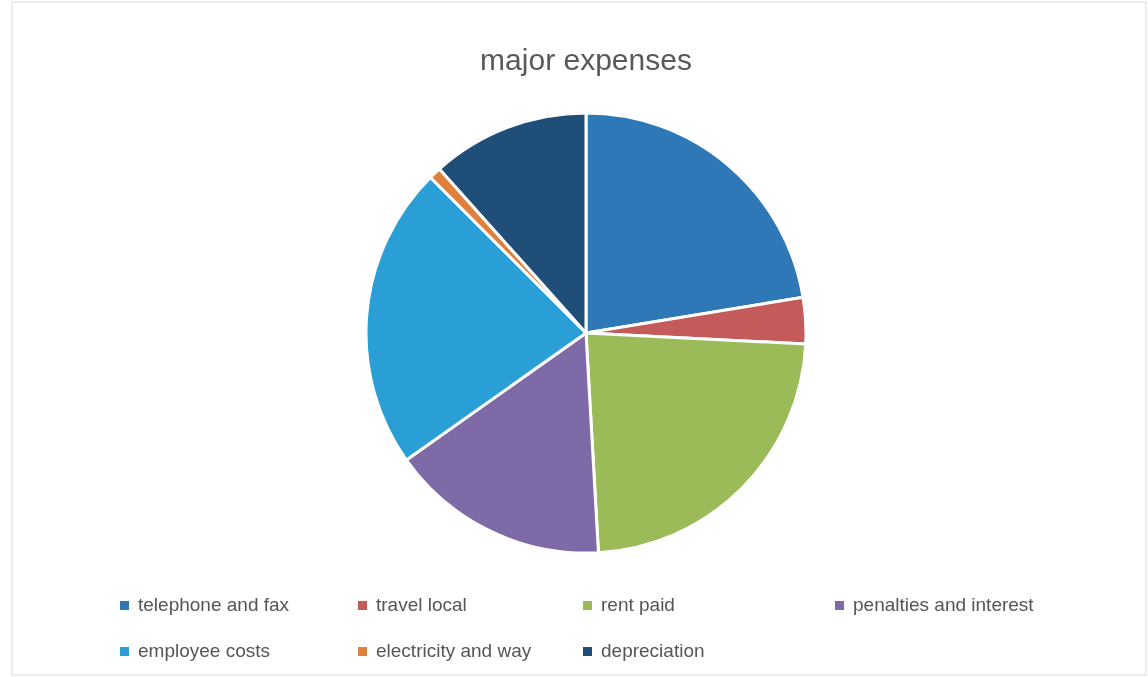 This screenshot has width=1148, height=677. I want to click on chart-title: major expenses, so click(586, 59).